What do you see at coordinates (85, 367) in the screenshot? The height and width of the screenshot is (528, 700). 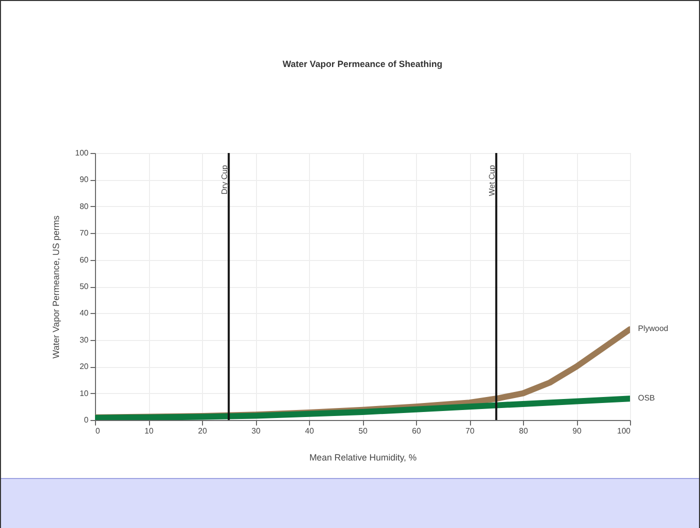 I see `y-tick-label: 20` at bounding box center [85, 367].